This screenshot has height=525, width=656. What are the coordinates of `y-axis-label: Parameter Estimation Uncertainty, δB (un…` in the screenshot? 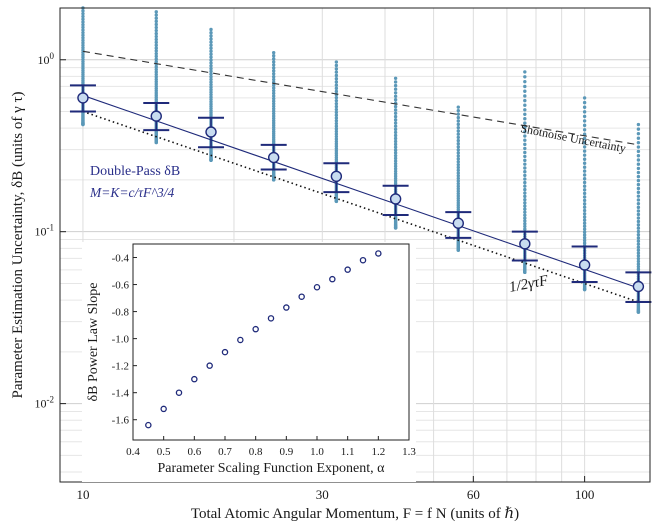 It's located at (18, 244).